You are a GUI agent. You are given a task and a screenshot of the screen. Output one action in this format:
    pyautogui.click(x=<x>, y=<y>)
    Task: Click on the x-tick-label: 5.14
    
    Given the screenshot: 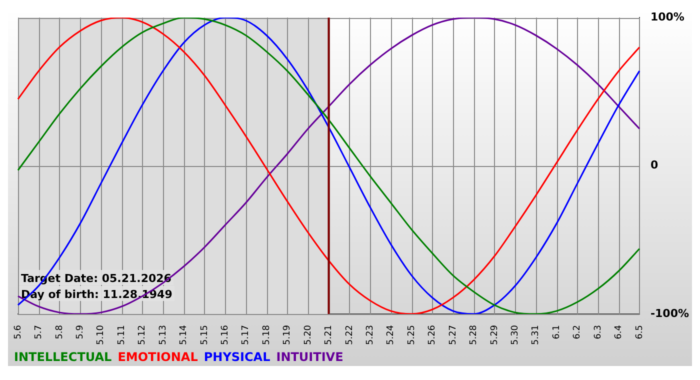 What is the action you would take?
    pyautogui.click(x=184, y=335)
    